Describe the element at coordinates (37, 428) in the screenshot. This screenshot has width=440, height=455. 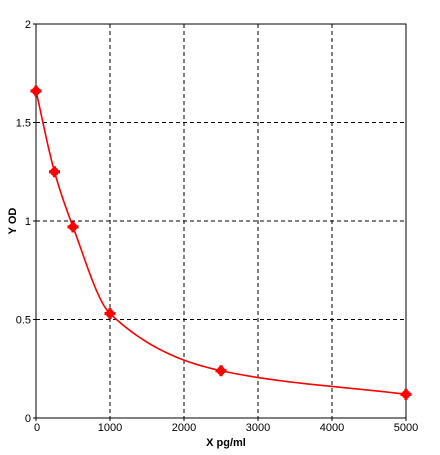
I see `x-tick-label: 0` at that location.